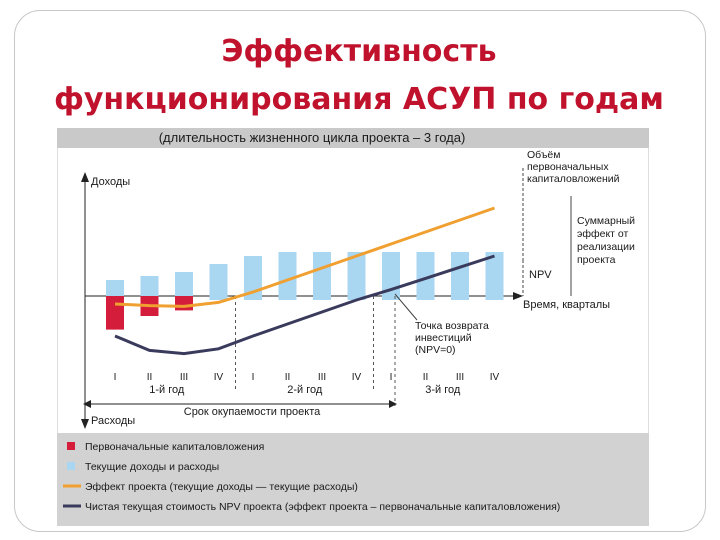 The width and height of the screenshot is (720, 540). Describe the element at coordinates (443, 390) in the screenshot. I see `year-label-3: 3-й год` at that location.